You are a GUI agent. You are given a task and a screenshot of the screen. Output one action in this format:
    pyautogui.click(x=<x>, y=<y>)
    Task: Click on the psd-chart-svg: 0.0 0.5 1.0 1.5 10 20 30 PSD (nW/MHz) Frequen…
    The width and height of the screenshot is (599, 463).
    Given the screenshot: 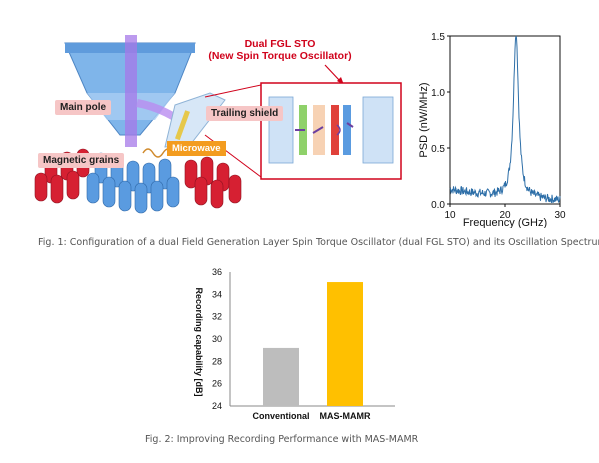 What is the action you would take?
    pyautogui.click(x=492, y=130)
    